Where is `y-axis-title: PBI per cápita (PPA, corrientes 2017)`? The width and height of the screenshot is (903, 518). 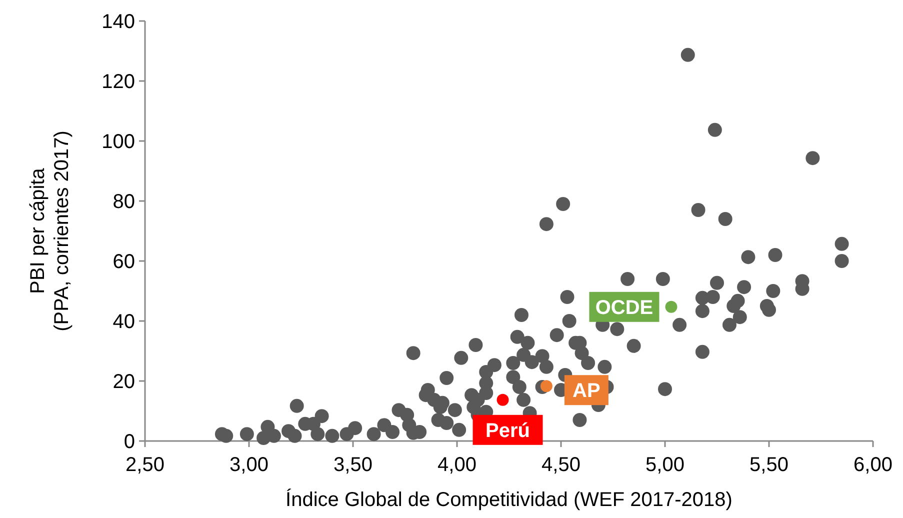
y-axis-title: PBI per cápita (PPA, corrientes 2017) is located at coordinates (50, 231).